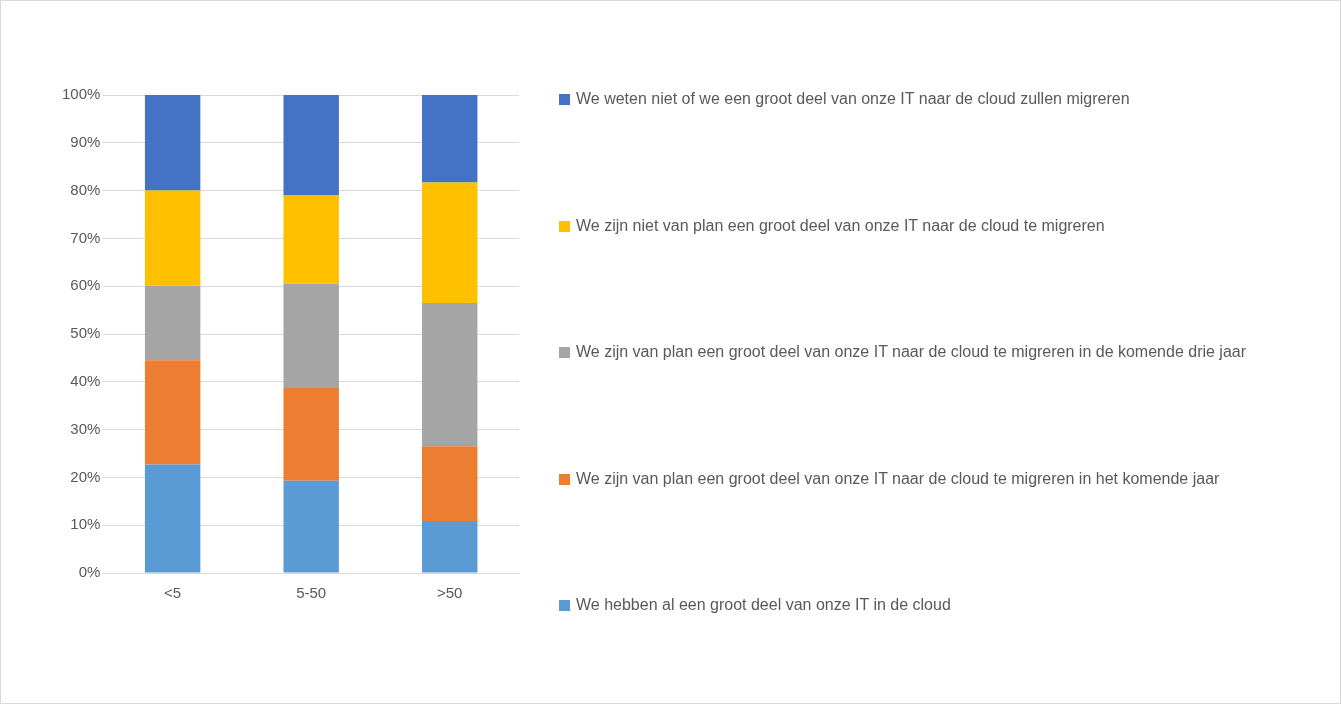 Image resolution: width=1341 pixels, height=704 pixels. Describe the element at coordinates (853, 99) in the screenshot. I see `legend-label: We weten niet of we een groot deel van onze IT naar de cloud zullen migreren` at that location.